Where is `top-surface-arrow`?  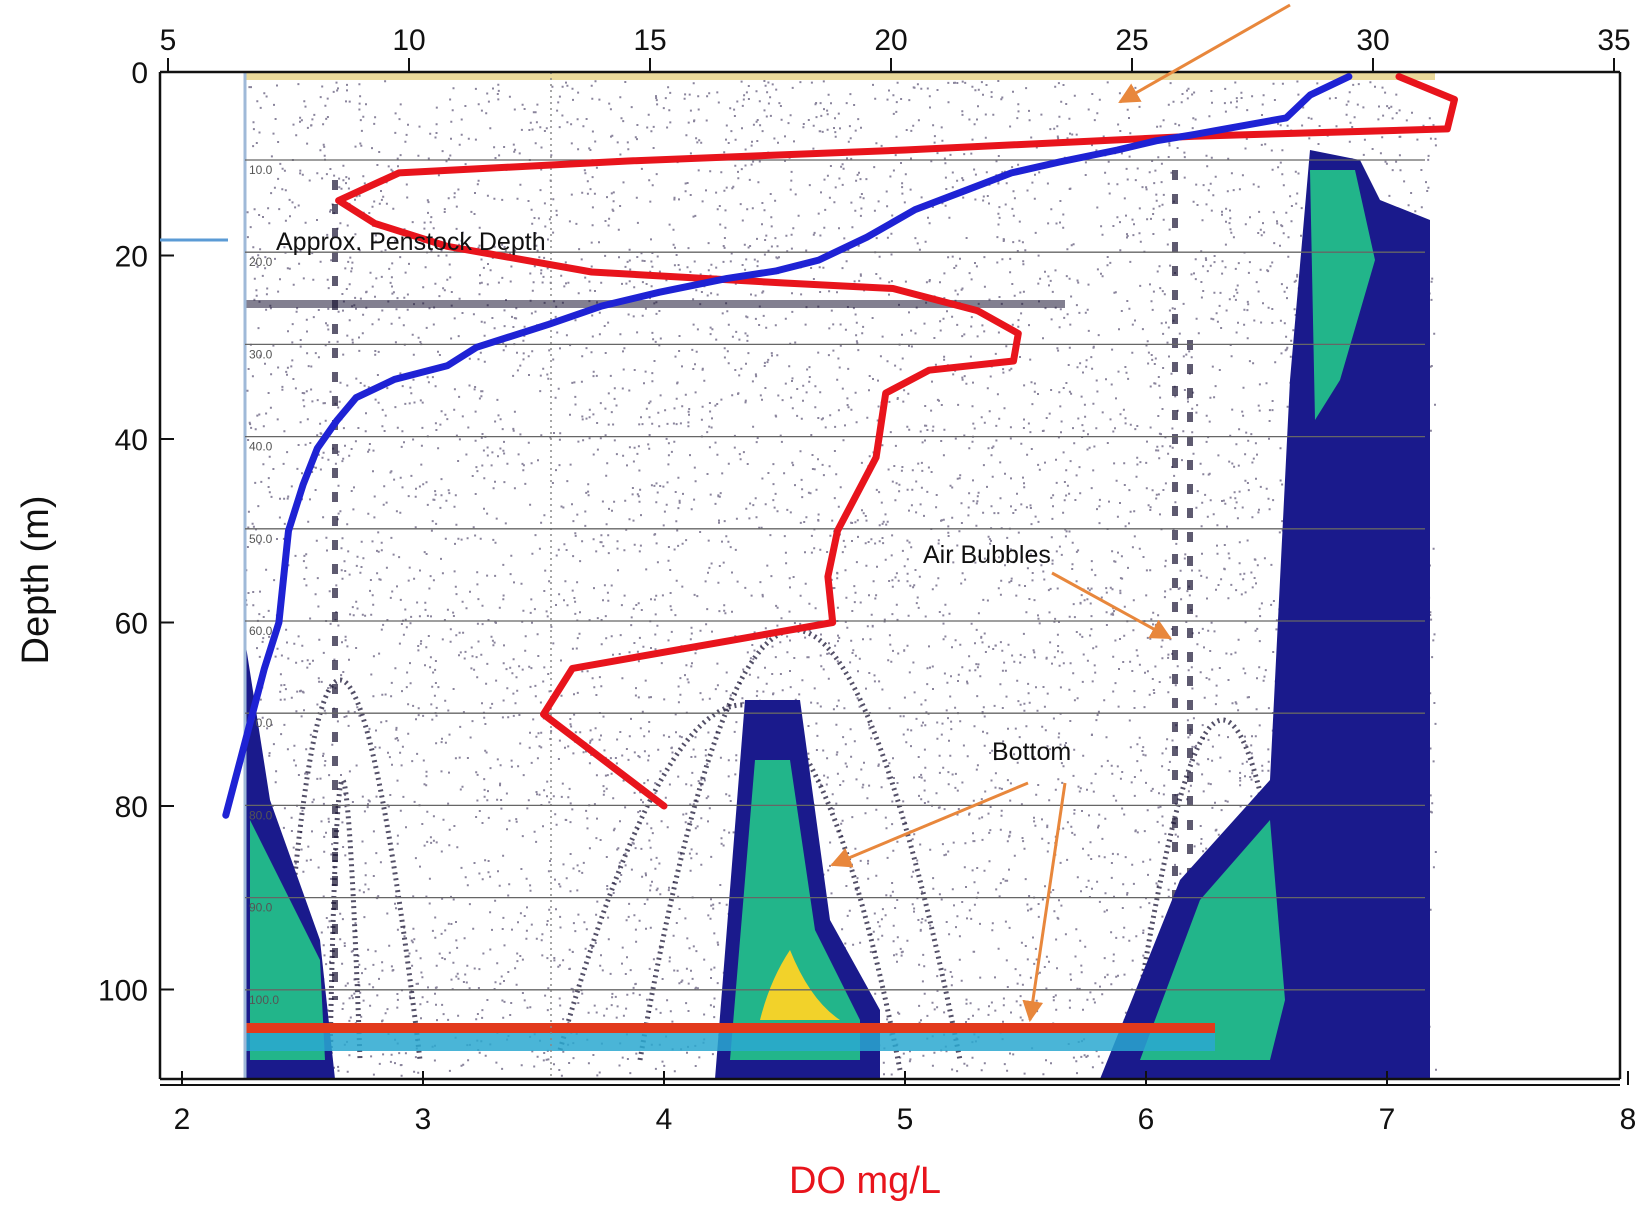 top-surface-arrow is located at coordinates (1204, 53).